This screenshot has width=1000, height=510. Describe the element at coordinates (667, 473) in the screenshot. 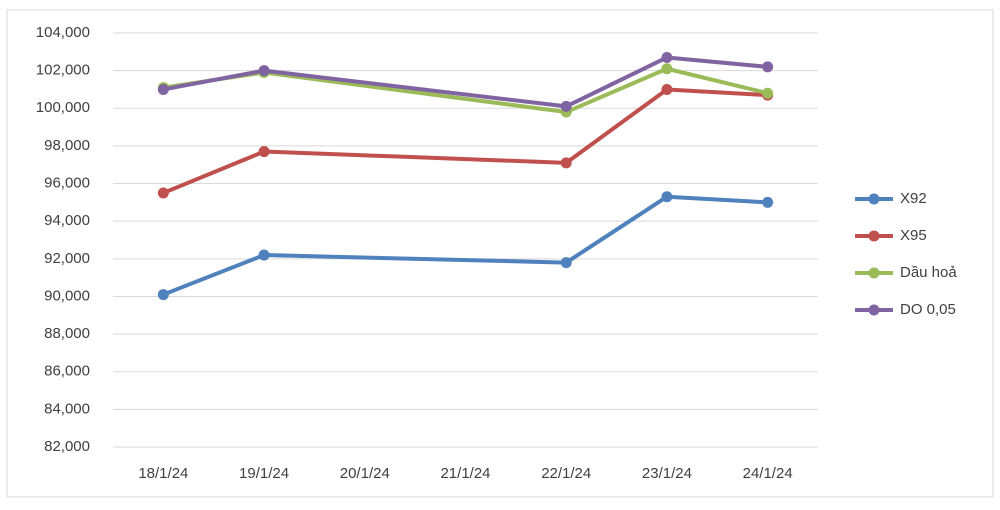

I see `x-tick-label: 23/1/24` at that location.